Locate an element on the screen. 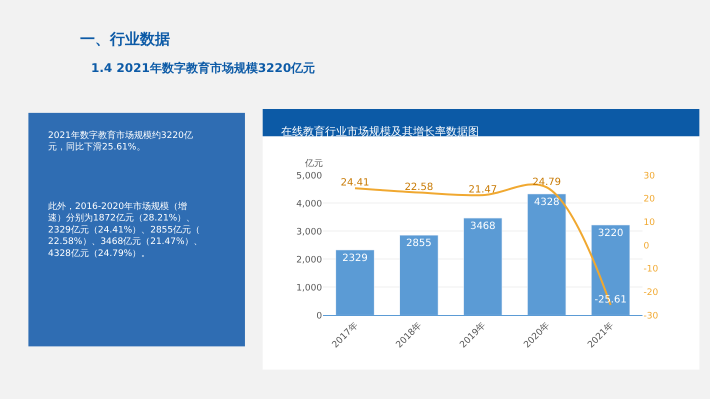 The image size is (710, 399). text: 2021年数字教育市场规模约3220亿元，同比下滑25.61%。 is located at coordinates (120, 141).